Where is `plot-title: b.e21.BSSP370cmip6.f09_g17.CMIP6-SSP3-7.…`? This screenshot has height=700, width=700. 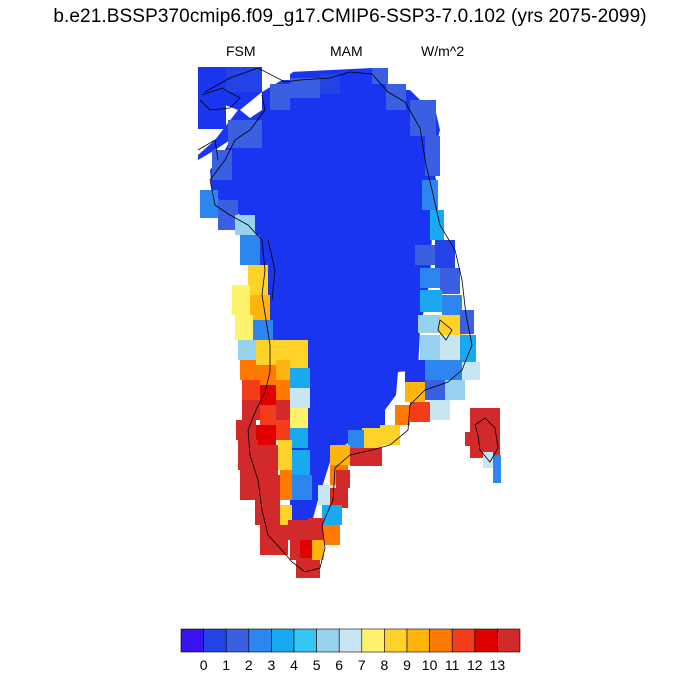
plot-title: b.e21.BSSP370cmip6.f09_g17.CMIP6-SSP3-7.… is located at coordinates (350, 16).